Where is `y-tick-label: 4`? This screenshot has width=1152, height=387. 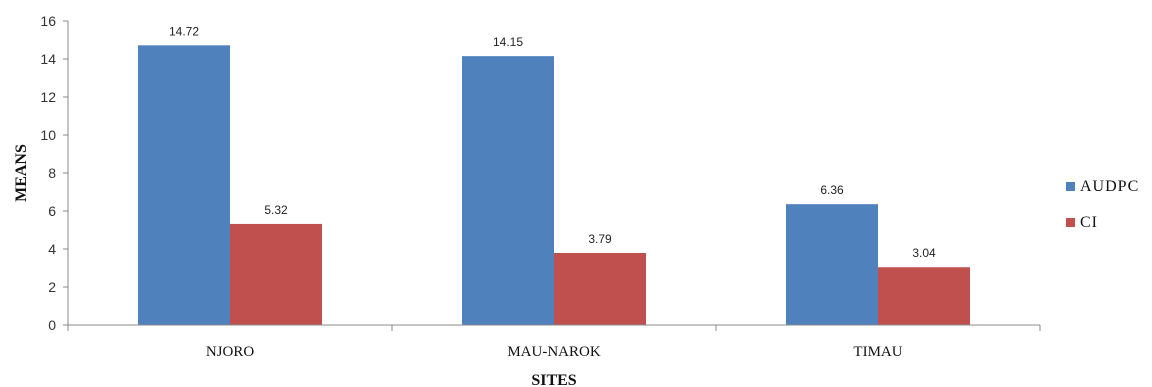 y-tick-label: 4 is located at coordinates (52, 249).